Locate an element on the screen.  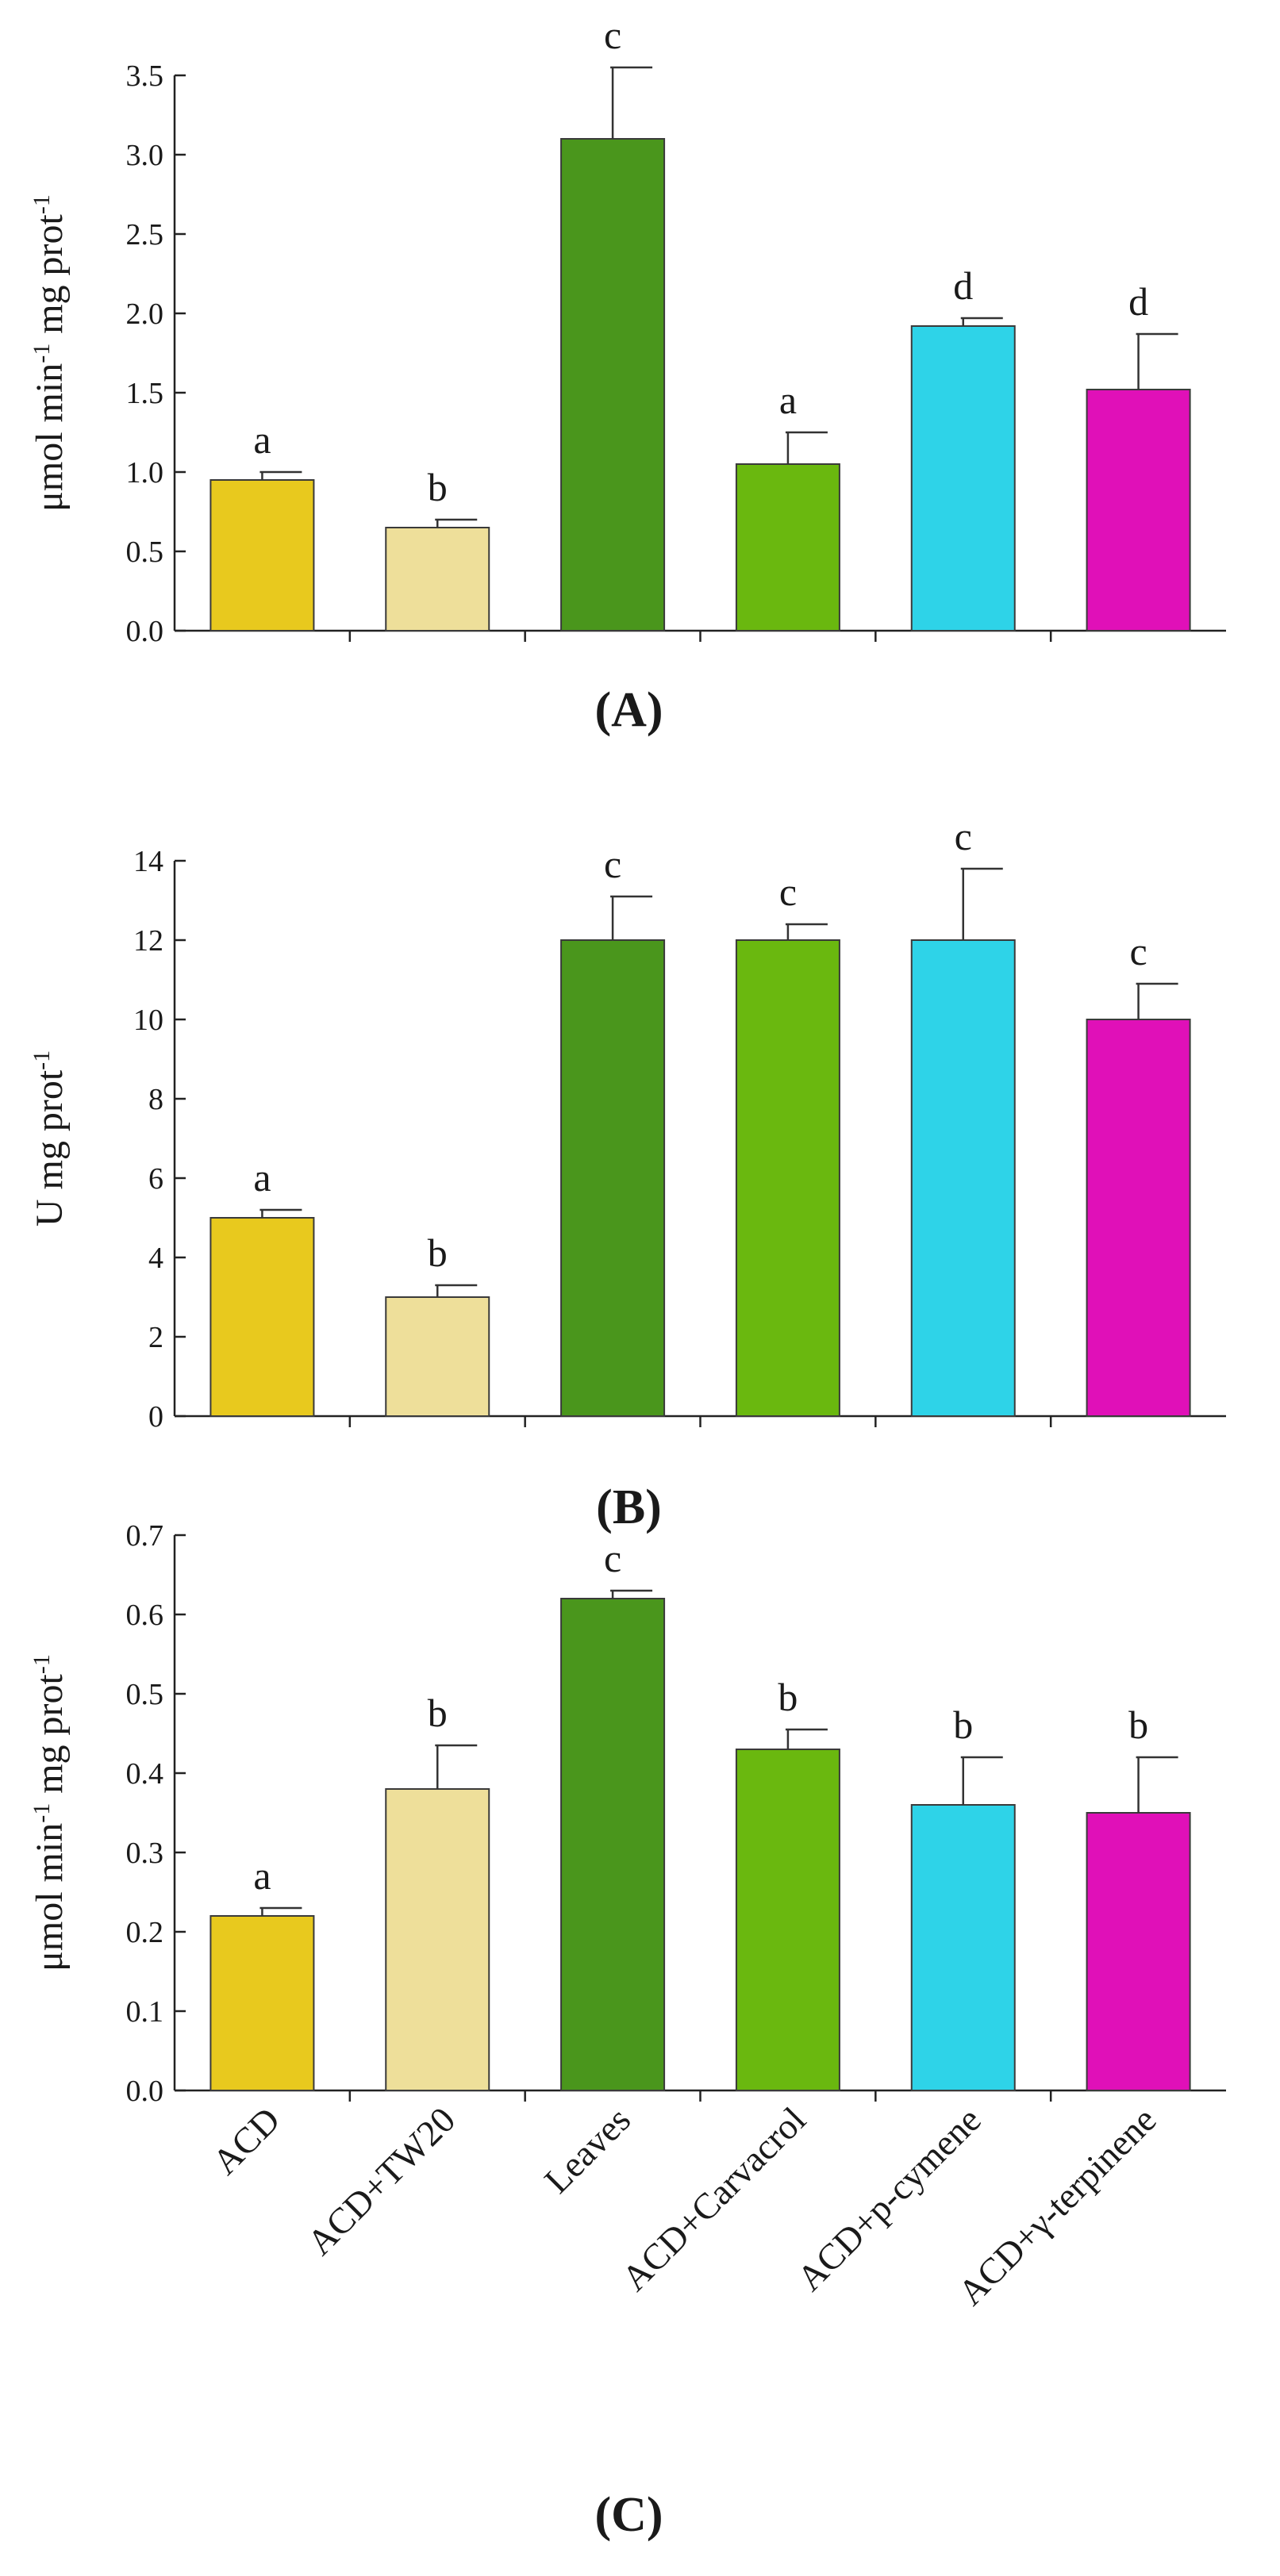
y-tick-label: 4 is located at coordinates (156, 1258).